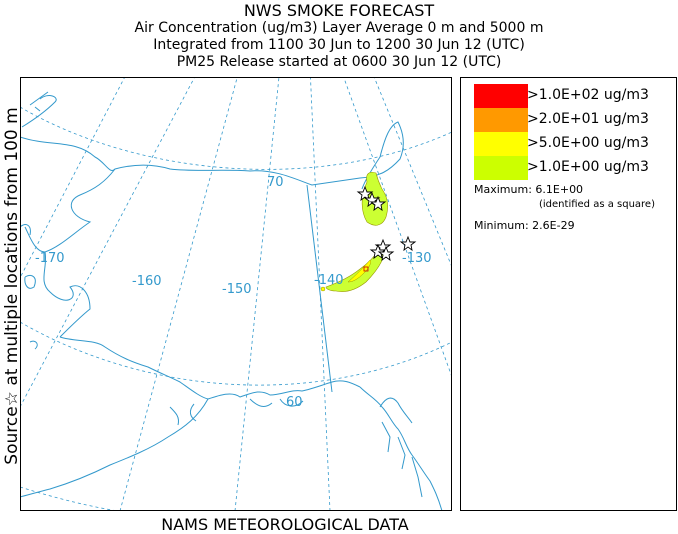  Describe the element at coordinates (237, 289) in the screenshot. I see `lon-label: -150` at that location.